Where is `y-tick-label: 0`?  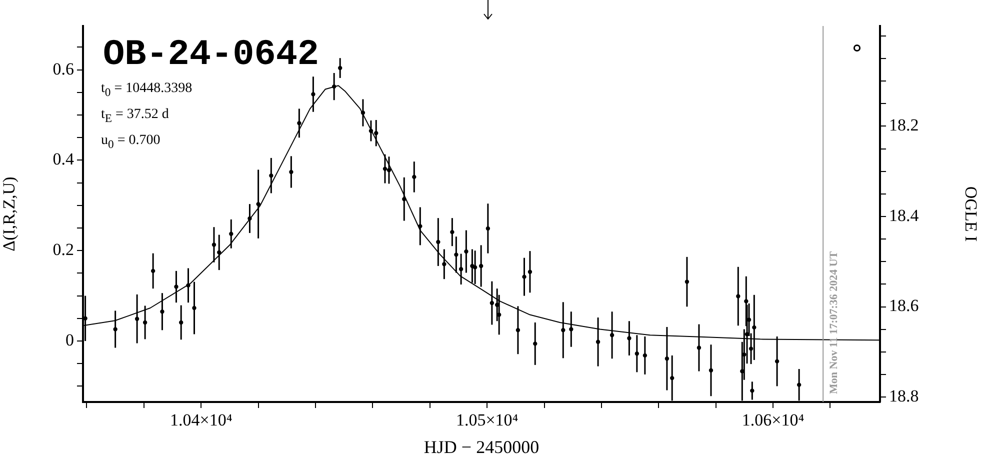
y-tick-label: 0 is located at coordinates (70, 340).